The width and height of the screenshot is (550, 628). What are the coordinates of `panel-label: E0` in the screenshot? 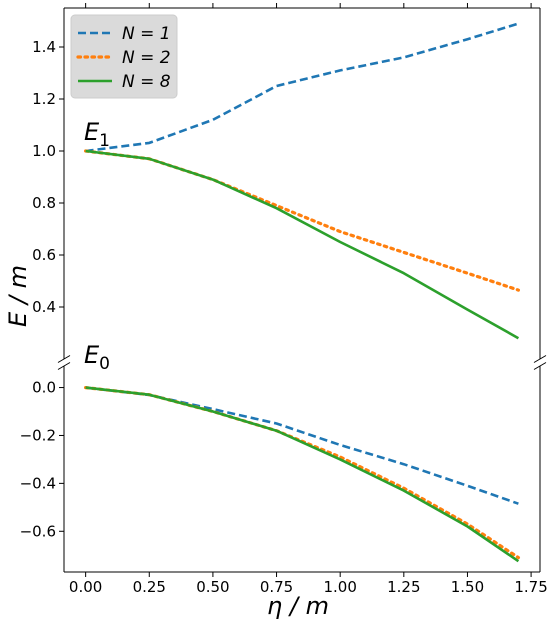 It's located at (97, 357).